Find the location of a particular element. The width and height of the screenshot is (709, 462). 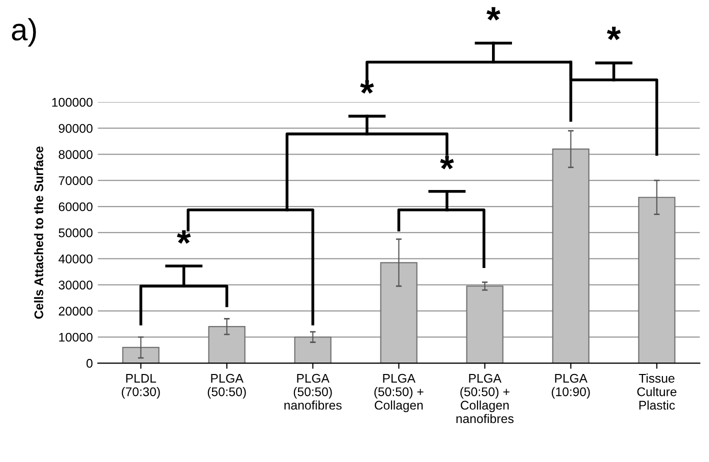

y-tick-label: 90000 is located at coordinates (75, 128).